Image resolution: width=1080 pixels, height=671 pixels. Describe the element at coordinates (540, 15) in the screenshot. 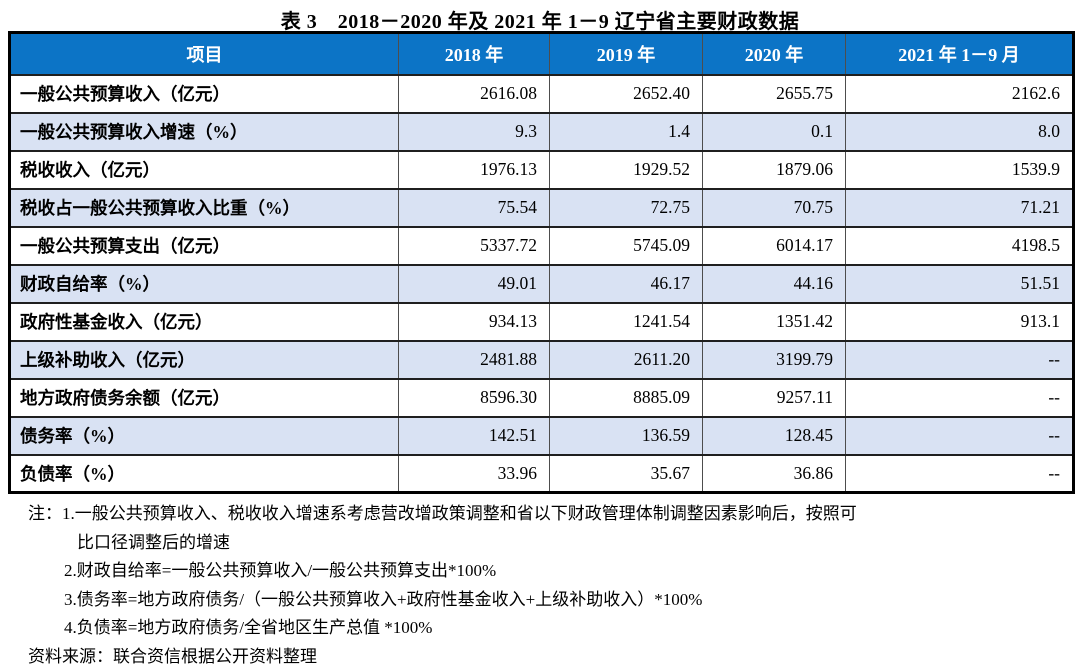

I see `table-title: 表 3 2018－2020 年及 2021 年 1－9 辽宁省主要财政数据` at that location.